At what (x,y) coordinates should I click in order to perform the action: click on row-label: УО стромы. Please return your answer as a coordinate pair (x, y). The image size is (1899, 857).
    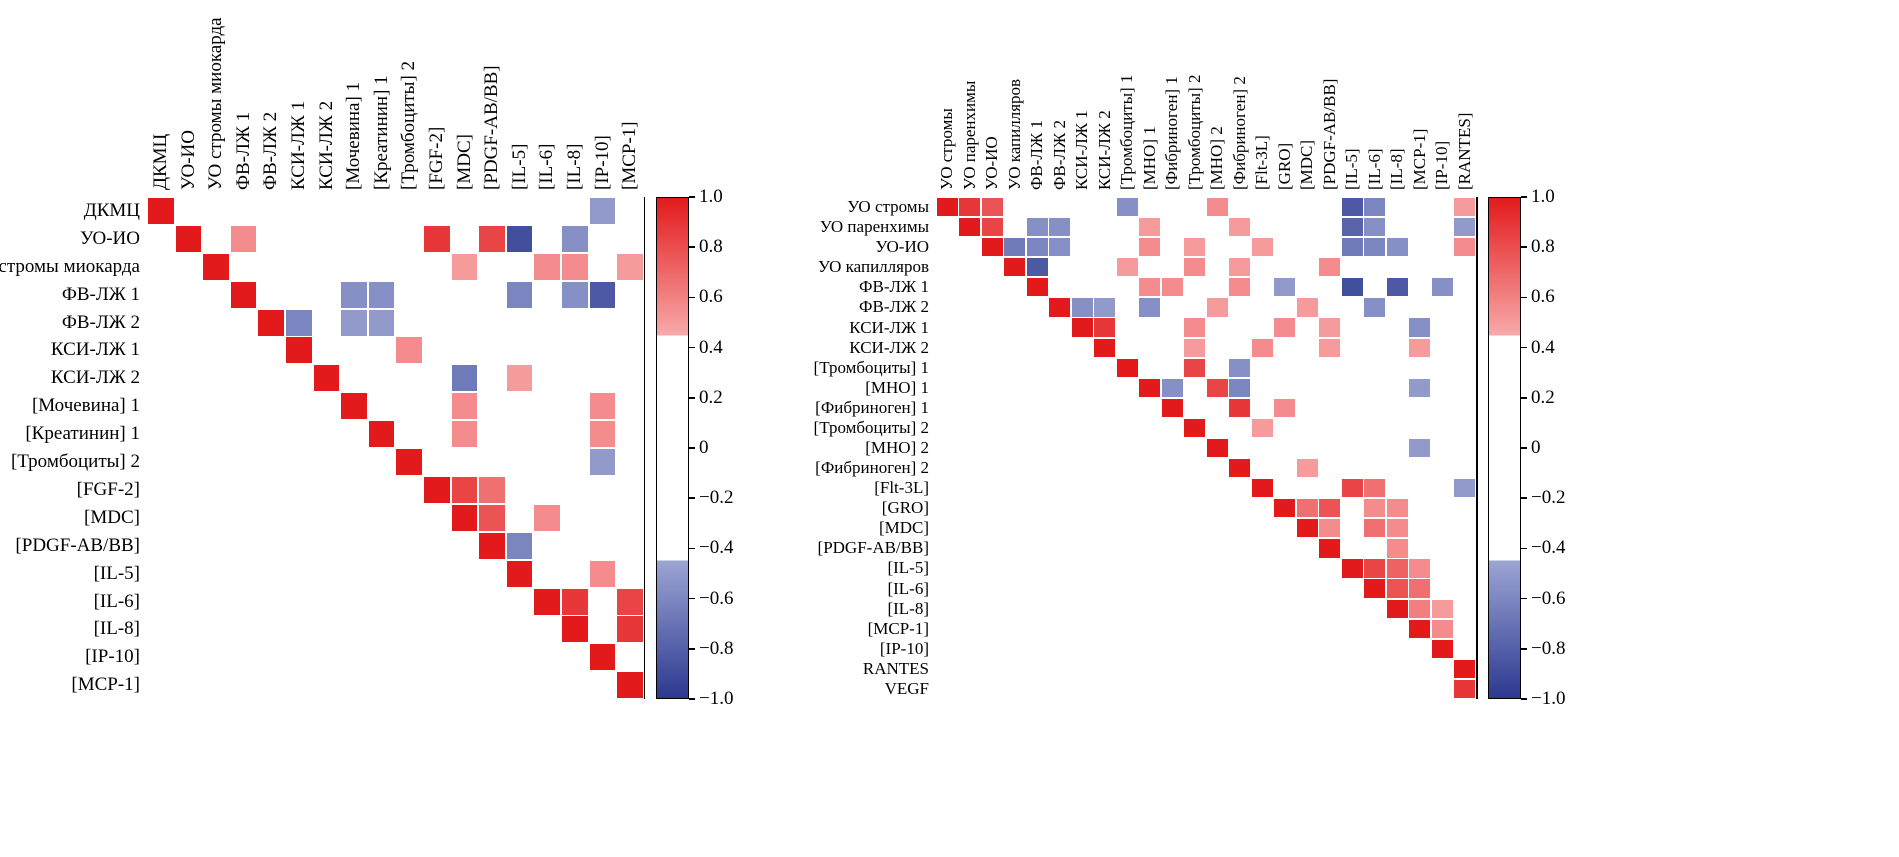
    Looking at the image, I should click on (888, 207).